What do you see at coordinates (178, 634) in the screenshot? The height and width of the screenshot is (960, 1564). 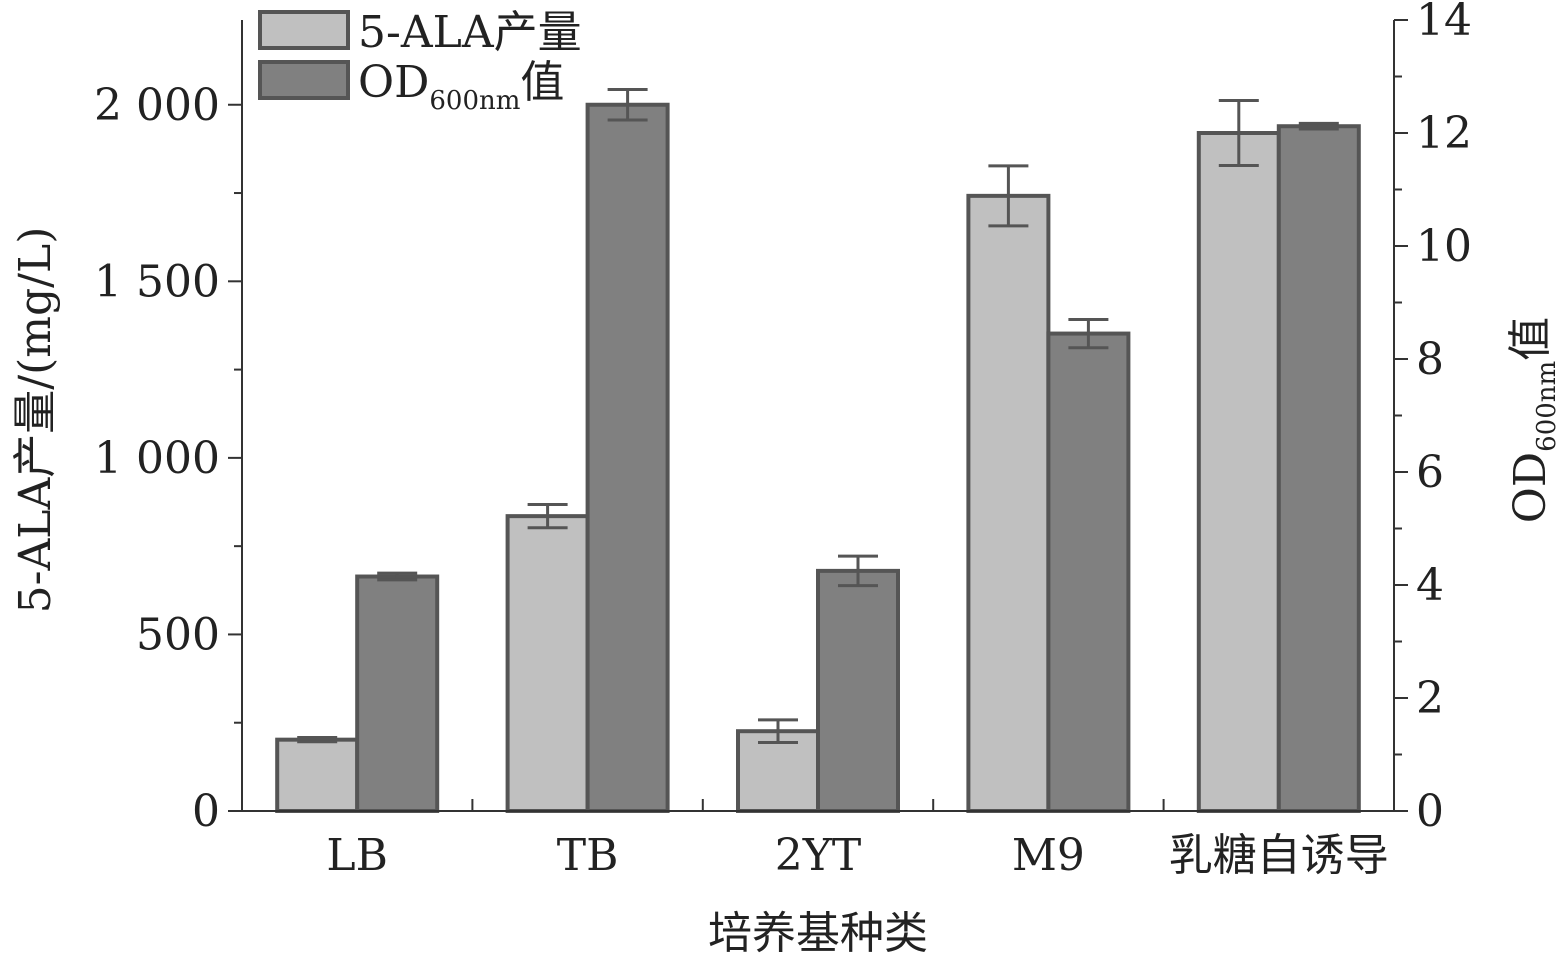 I see `y-tick-label-1: 500` at bounding box center [178, 634].